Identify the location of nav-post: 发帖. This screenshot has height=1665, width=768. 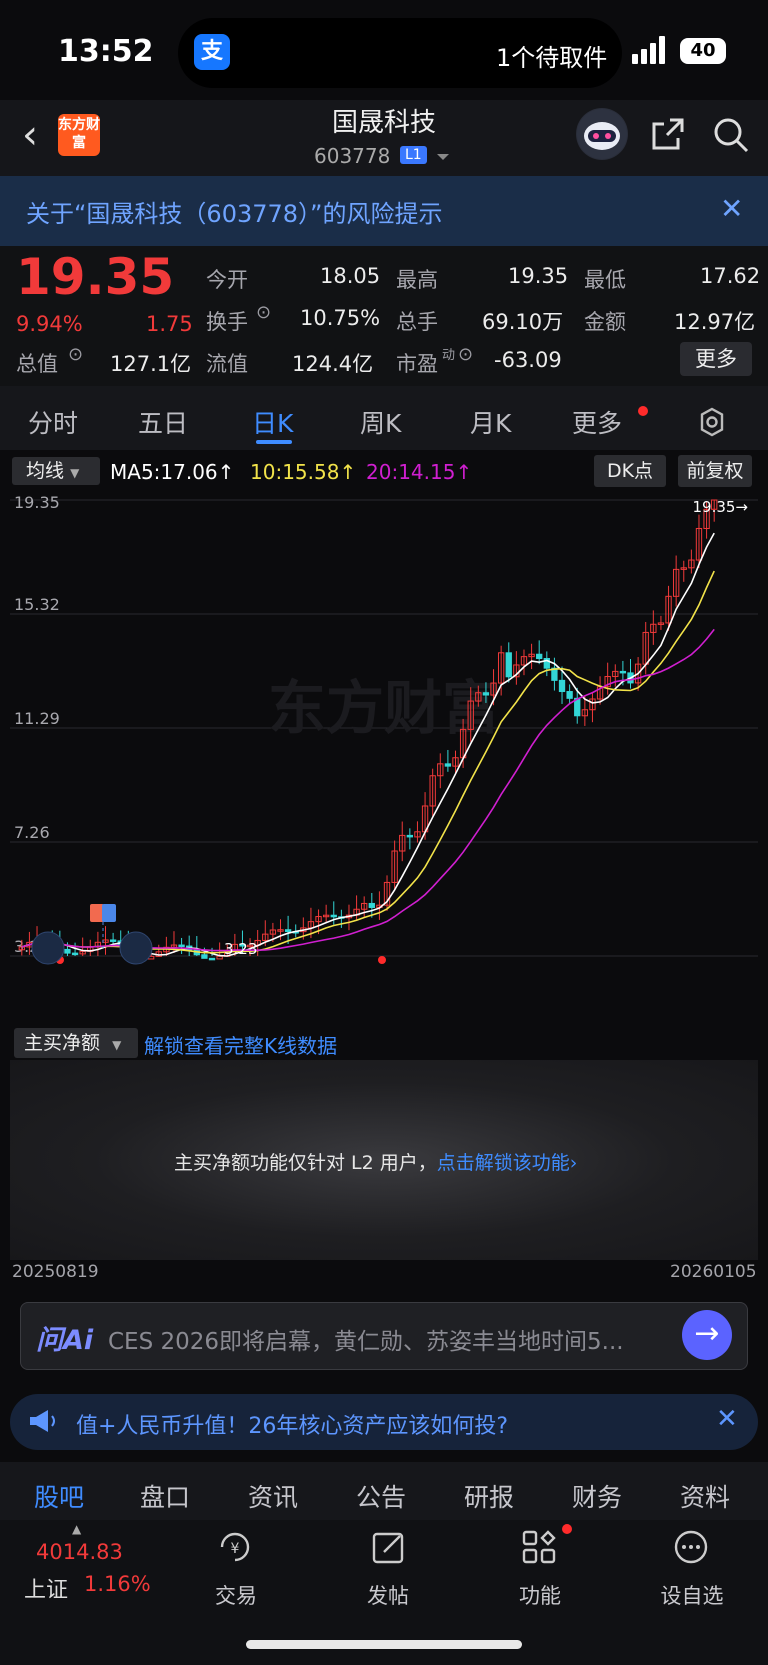
(388, 1596).